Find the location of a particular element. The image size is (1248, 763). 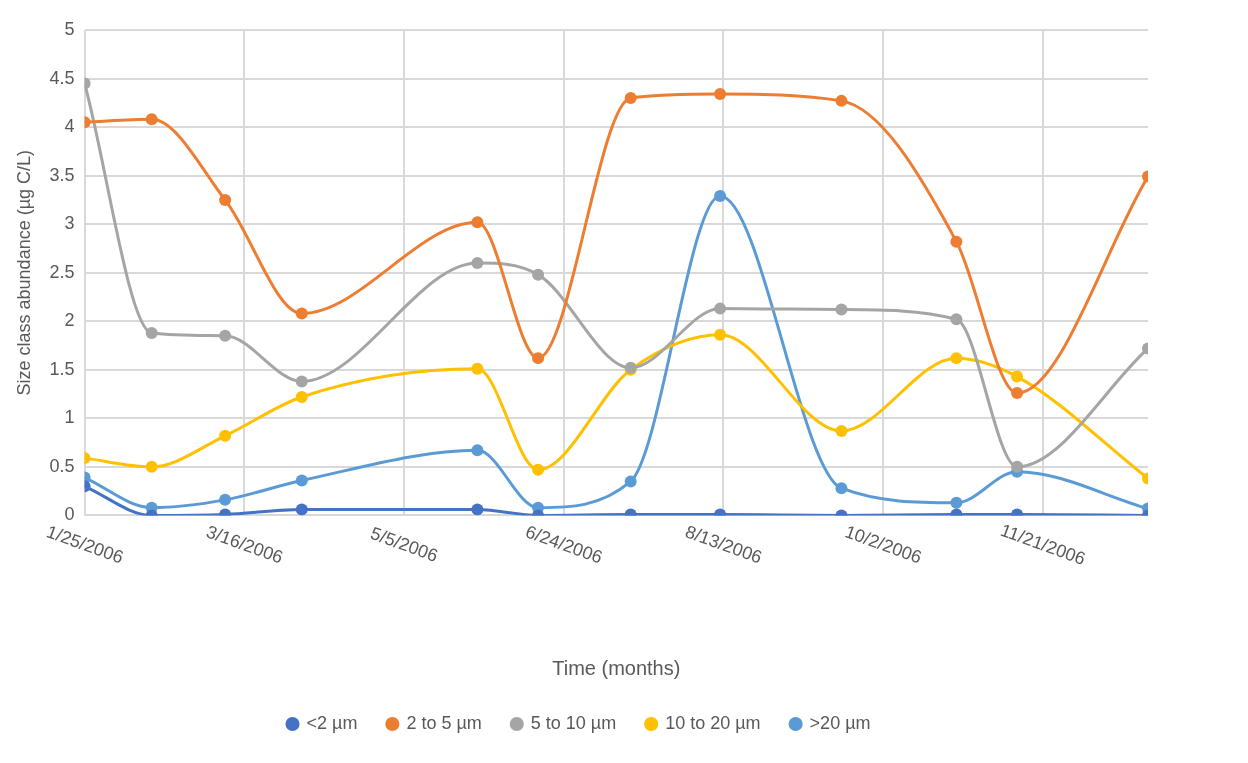

y-tick-label: 3.5 is located at coordinates (62, 174).